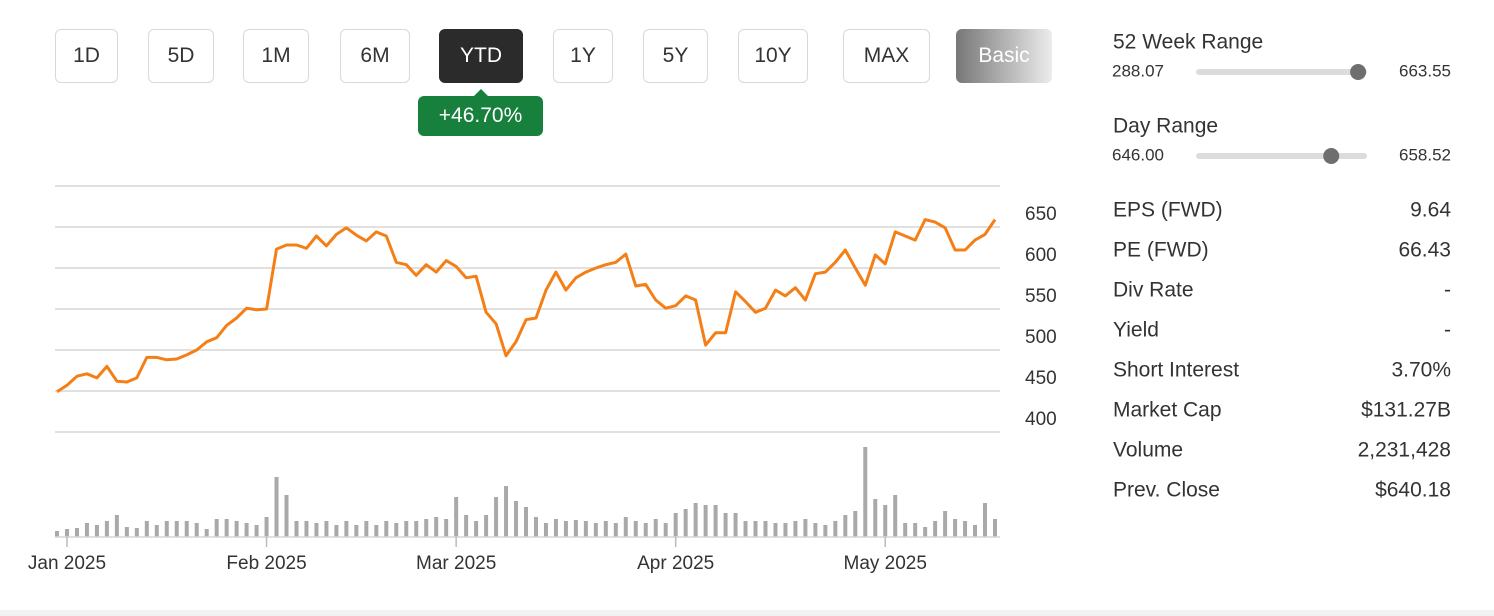  What do you see at coordinates (1138, 154) in the screenshot?
I see `range-low: 646.00` at bounding box center [1138, 154].